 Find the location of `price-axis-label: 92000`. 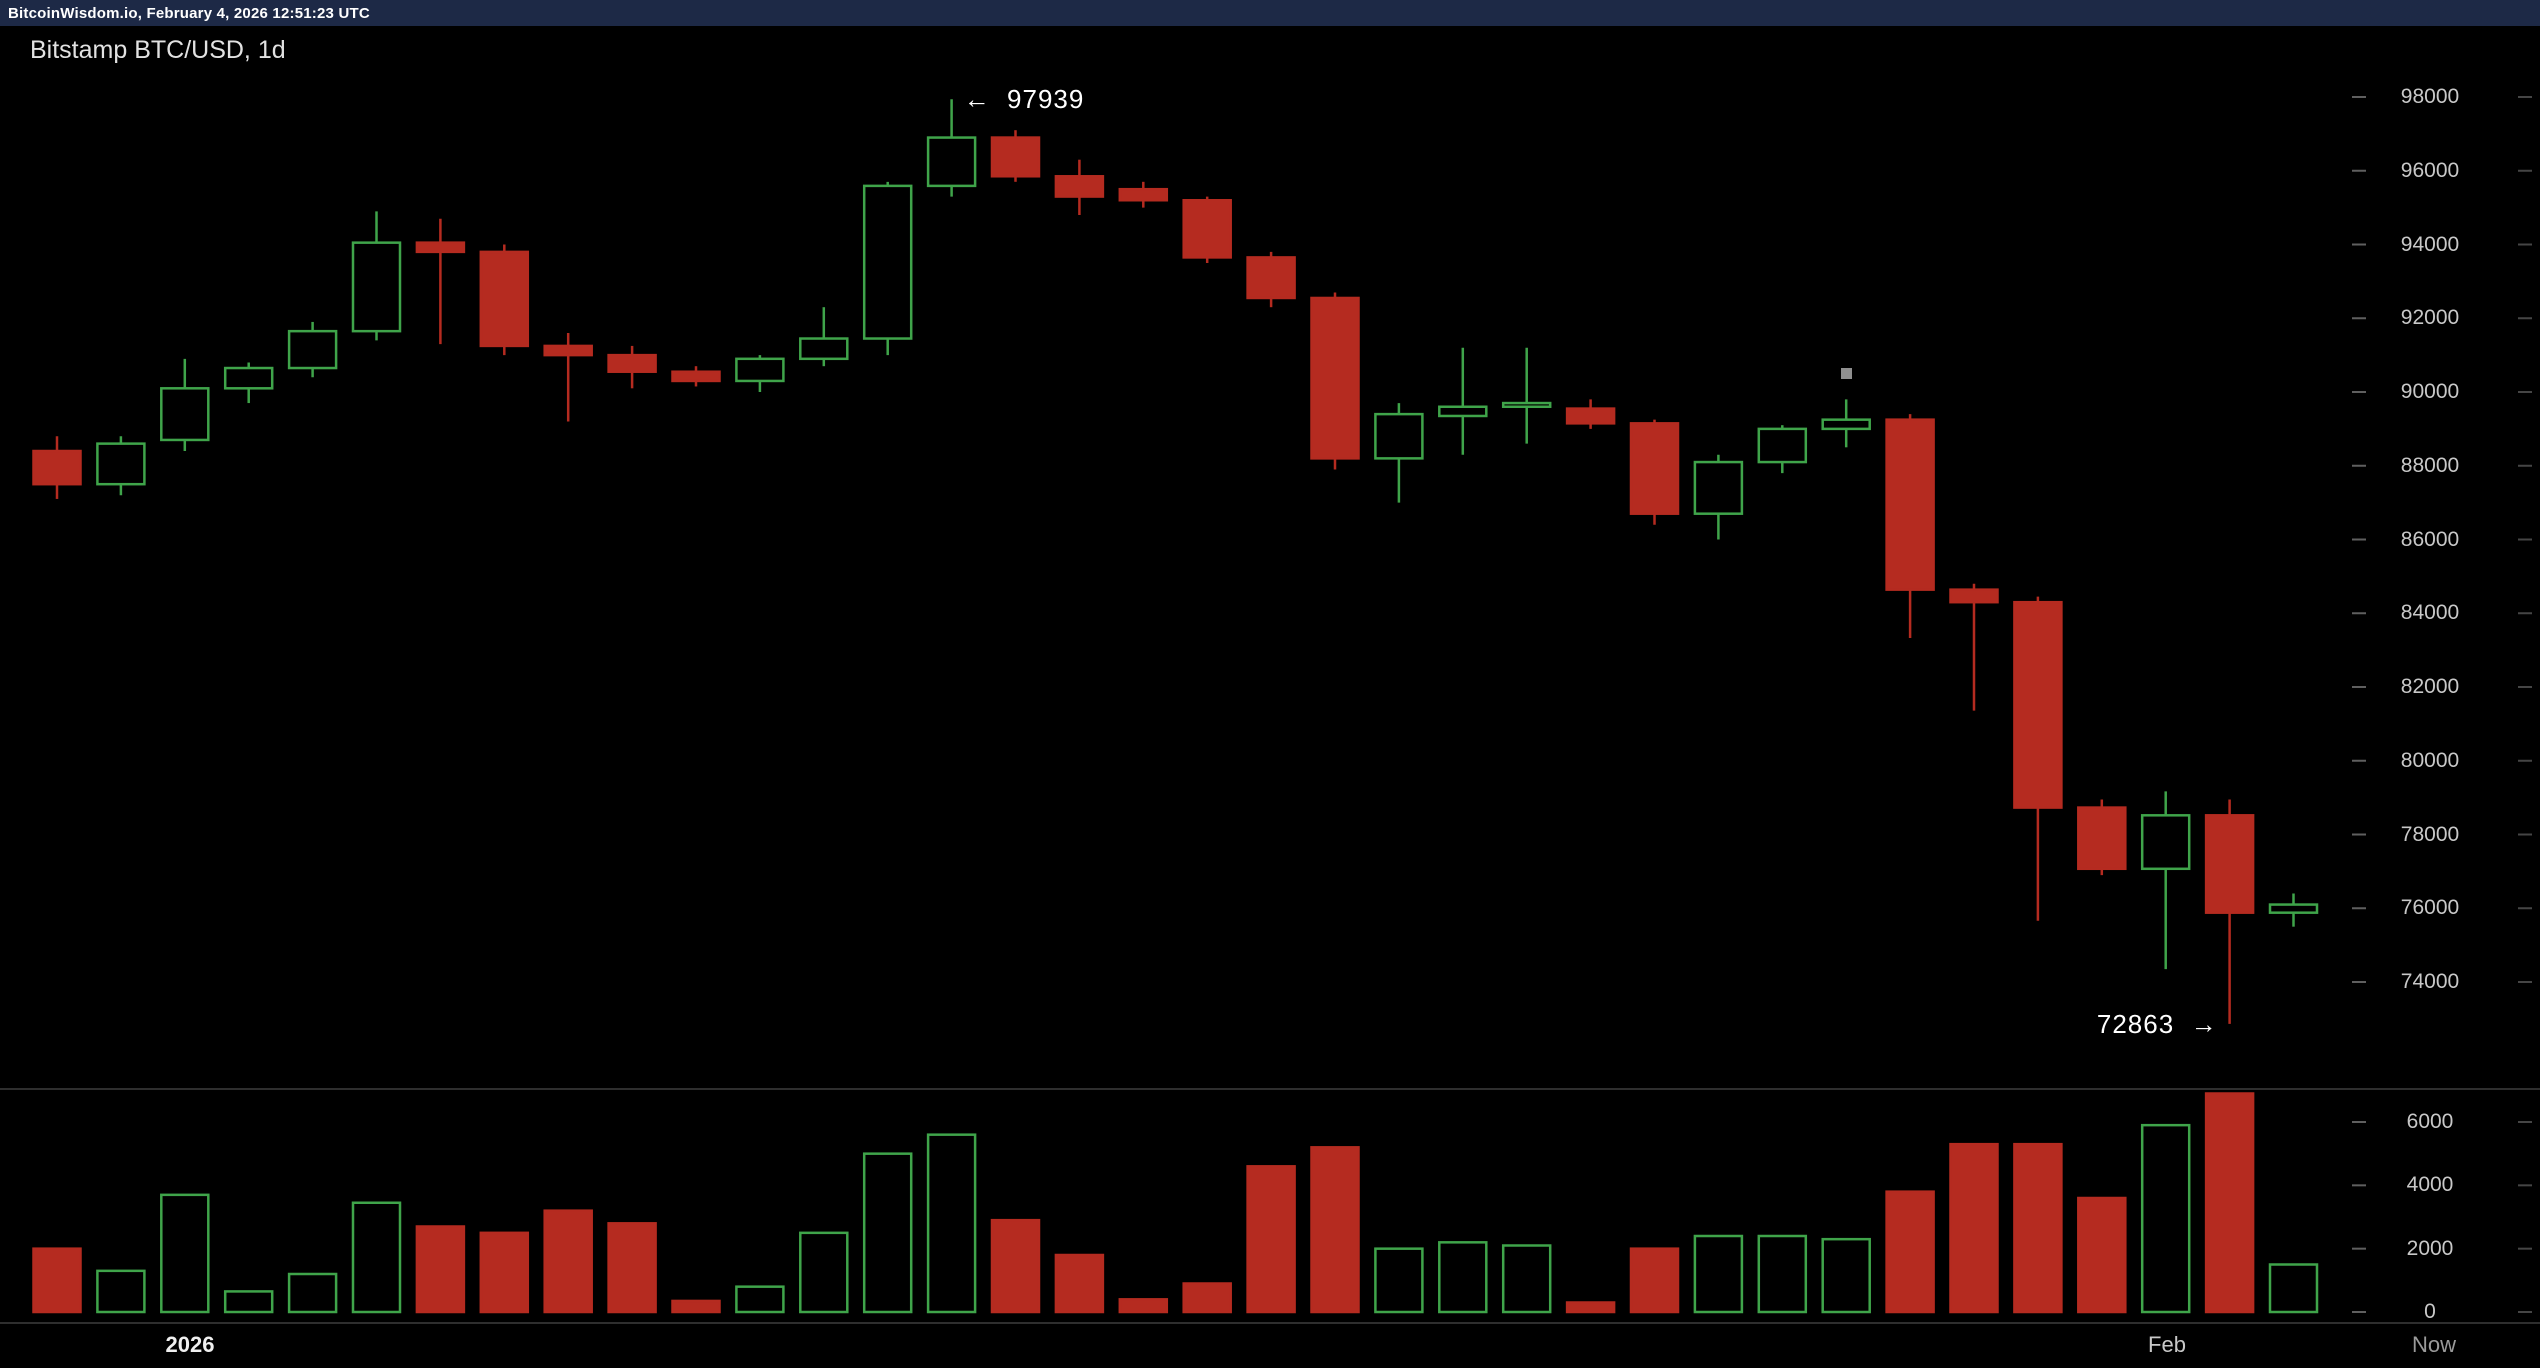

price-axis-label: 92000 is located at coordinates (2430, 318).